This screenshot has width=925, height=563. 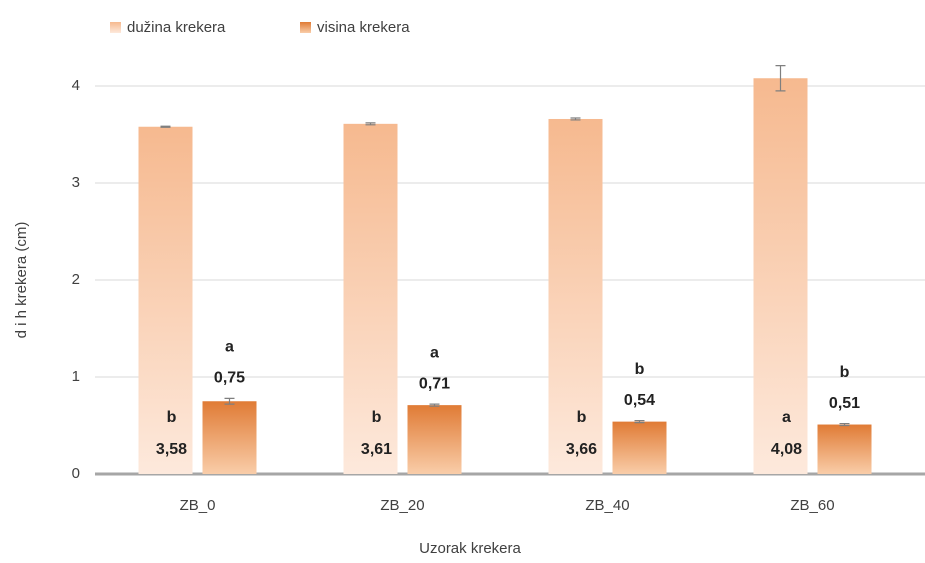 I want to click on legend-label: visina krekera, so click(x=363, y=27).